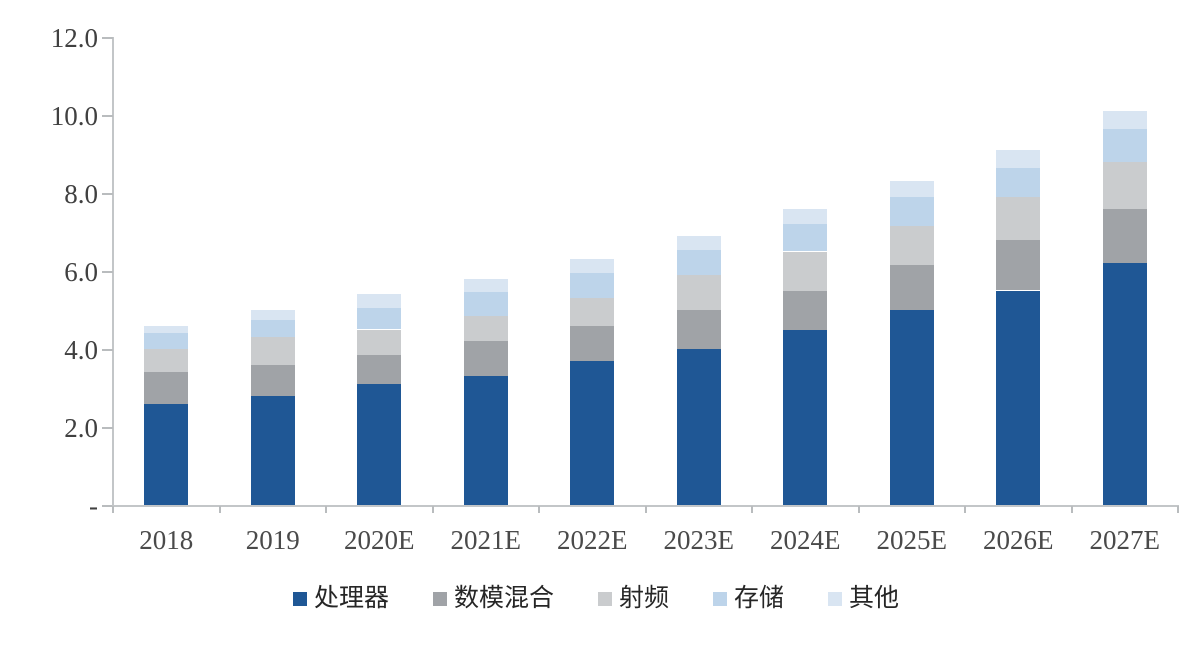 This screenshot has height=654, width=1192. What do you see at coordinates (81, 194) in the screenshot?
I see `y-axis-tick-label: 8.0` at bounding box center [81, 194].